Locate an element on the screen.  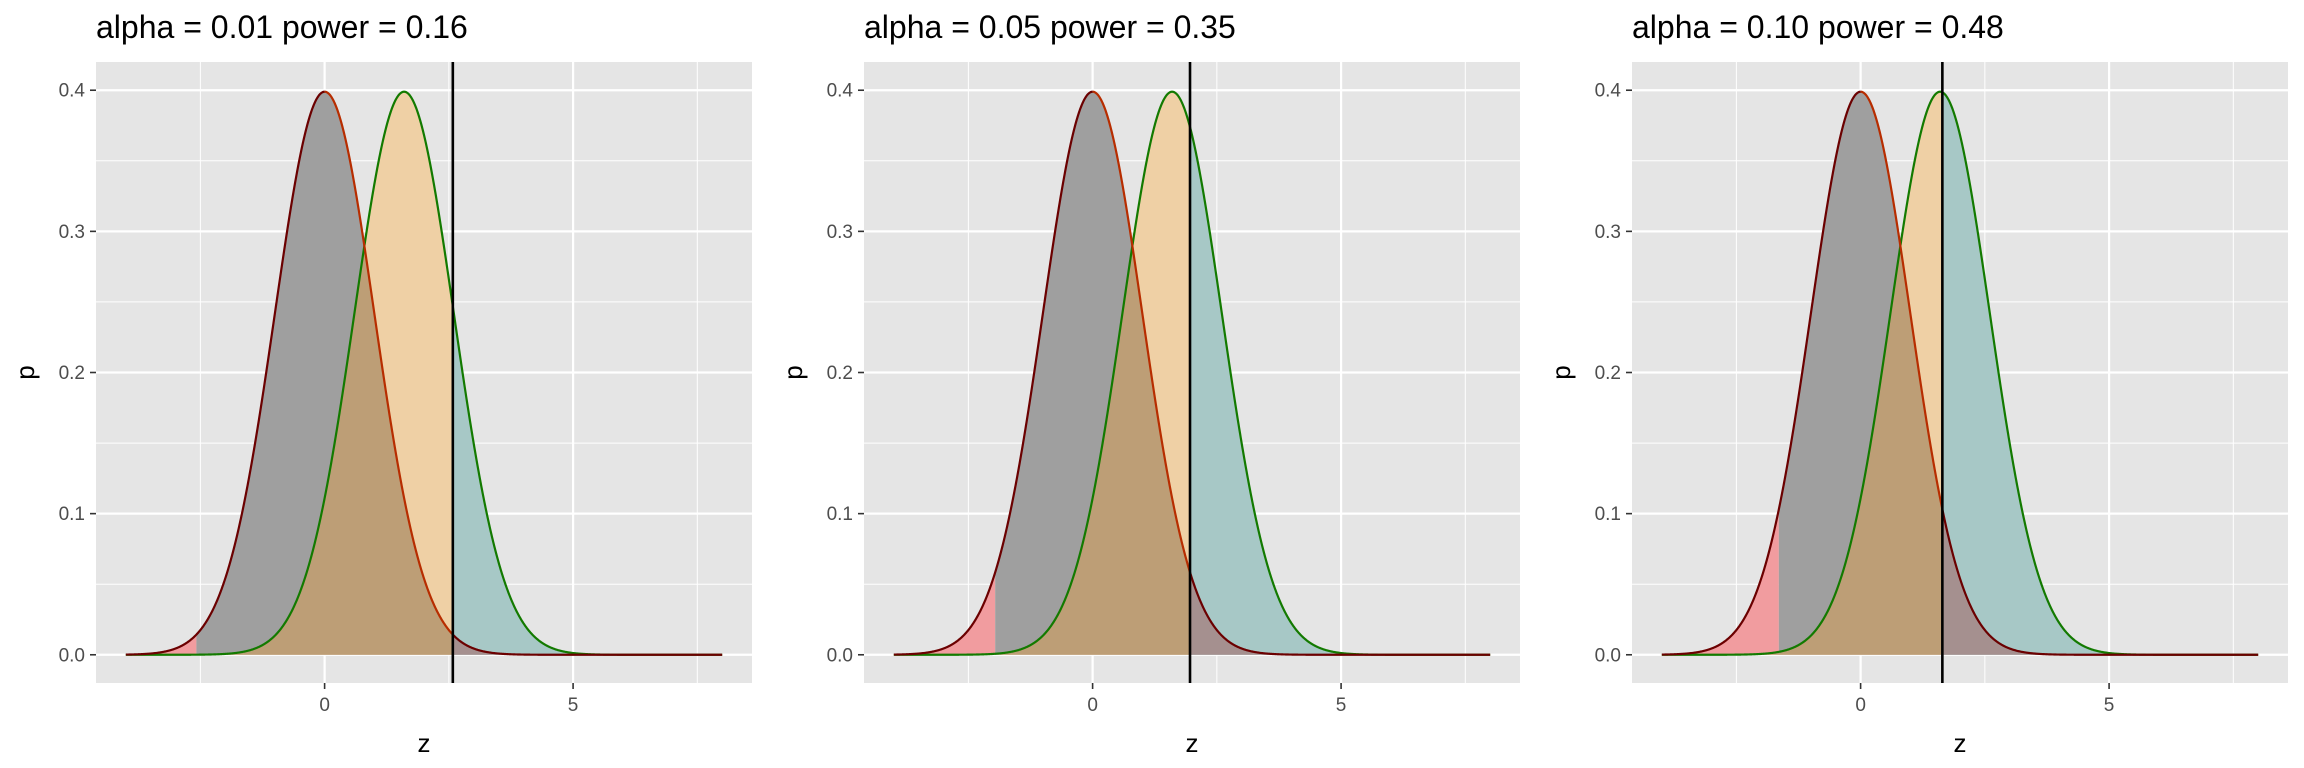
chart-title: alpha = 0.05 power = 0.35 is located at coordinates (1050, 27).